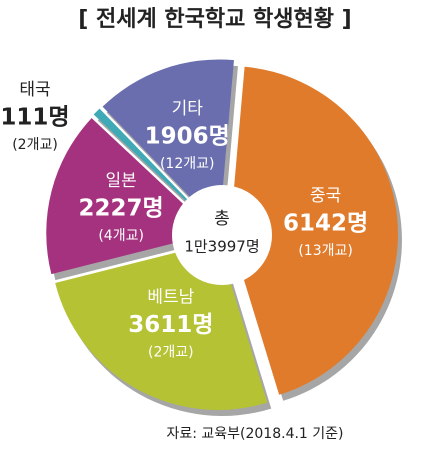 The width and height of the screenshot is (431, 450). Describe the element at coordinates (34, 90) in the screenshot. I see `category-label: 태국` at that location.